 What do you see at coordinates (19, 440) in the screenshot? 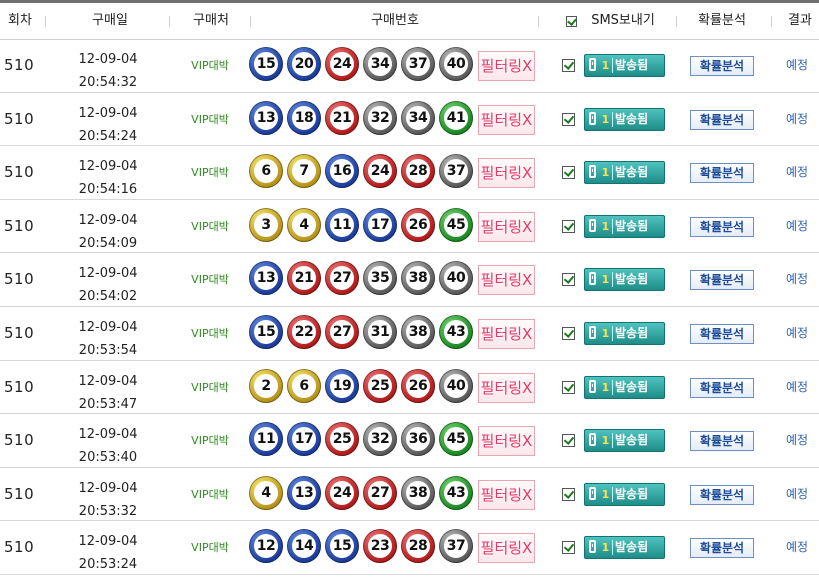
I see `round-number: 510` at bounding box center [19, 440].